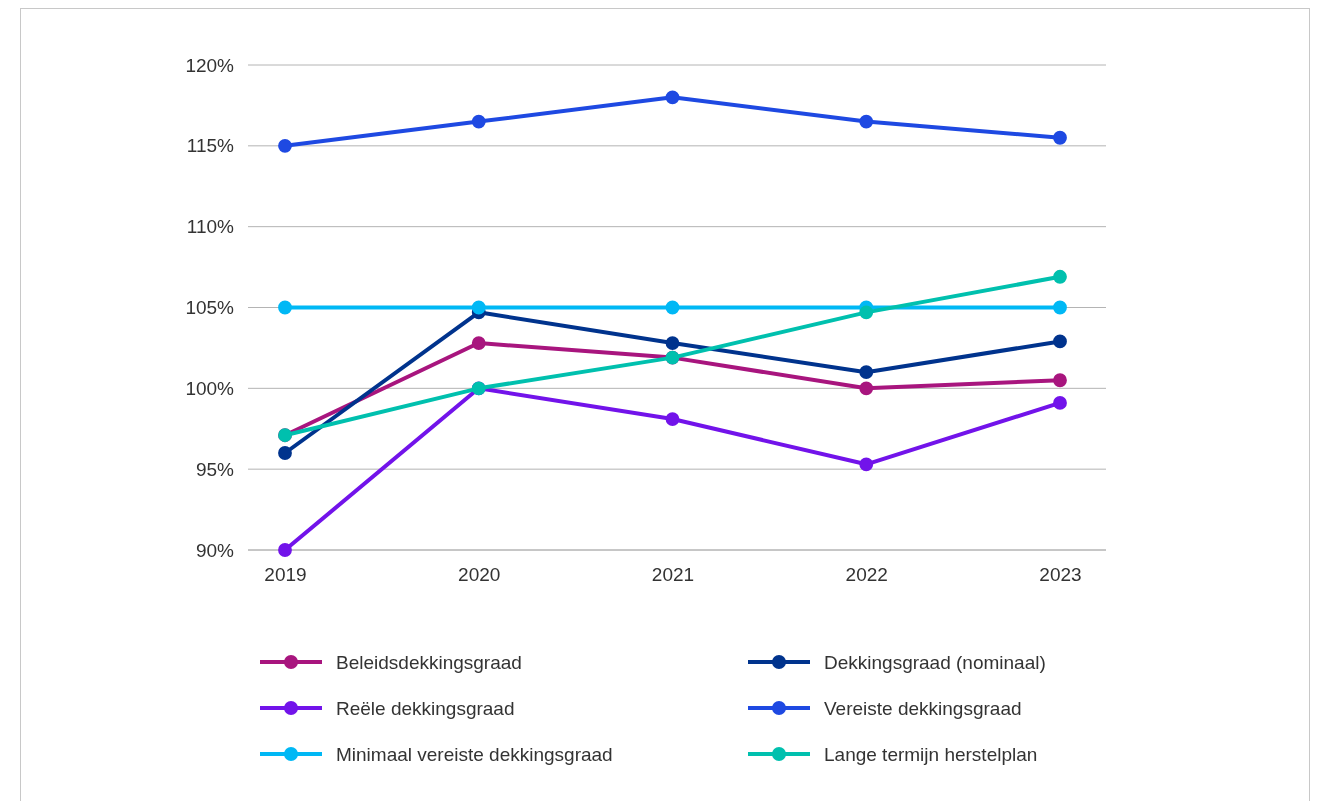  I want to click on x-tick-label: 2019, so click(285, 575).